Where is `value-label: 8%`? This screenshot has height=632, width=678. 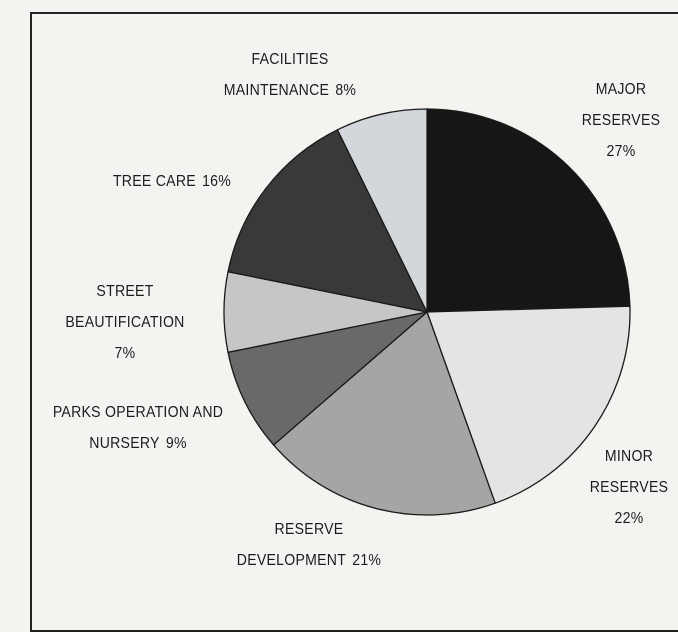 value-label: 8% is located at coordinates (346, 90).